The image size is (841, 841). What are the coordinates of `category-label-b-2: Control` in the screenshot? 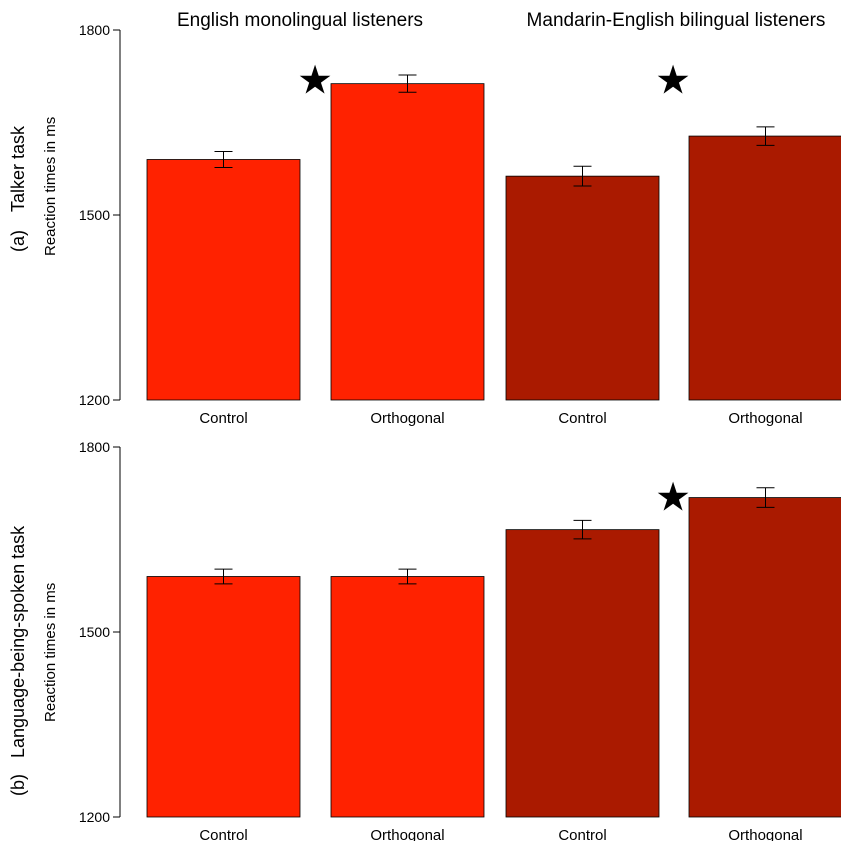 It's located at (582, 834).